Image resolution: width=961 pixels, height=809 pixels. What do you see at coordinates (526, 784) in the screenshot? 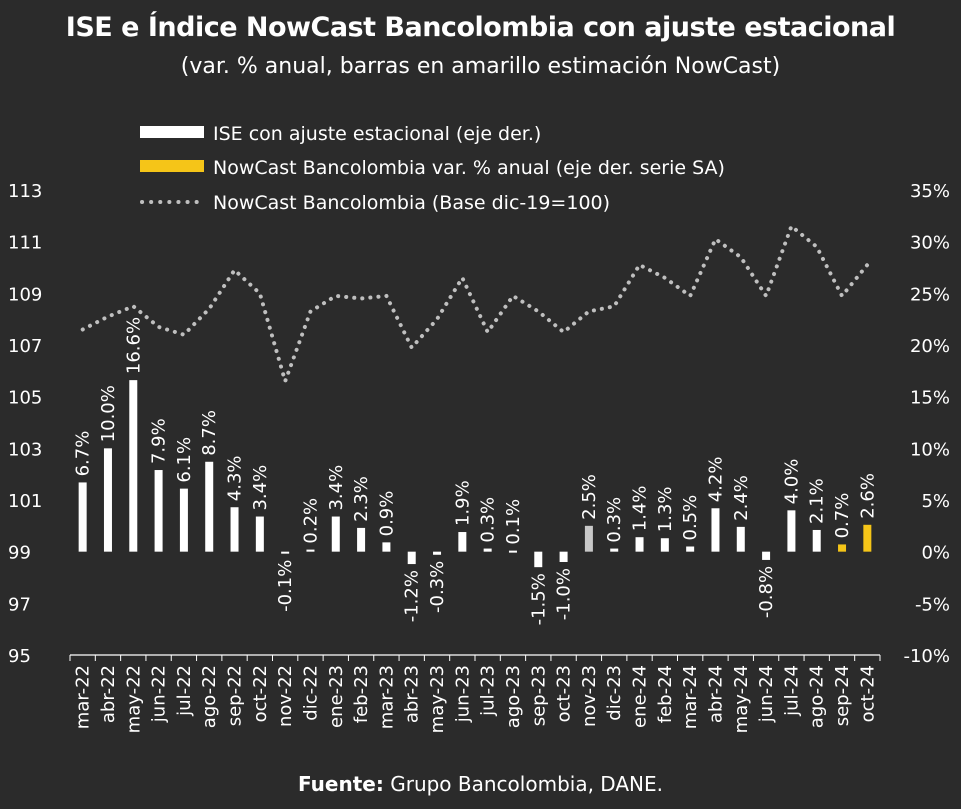
I see `source-text: Grupo Bancolombia, DANE.` at bounding box center [526, 784].